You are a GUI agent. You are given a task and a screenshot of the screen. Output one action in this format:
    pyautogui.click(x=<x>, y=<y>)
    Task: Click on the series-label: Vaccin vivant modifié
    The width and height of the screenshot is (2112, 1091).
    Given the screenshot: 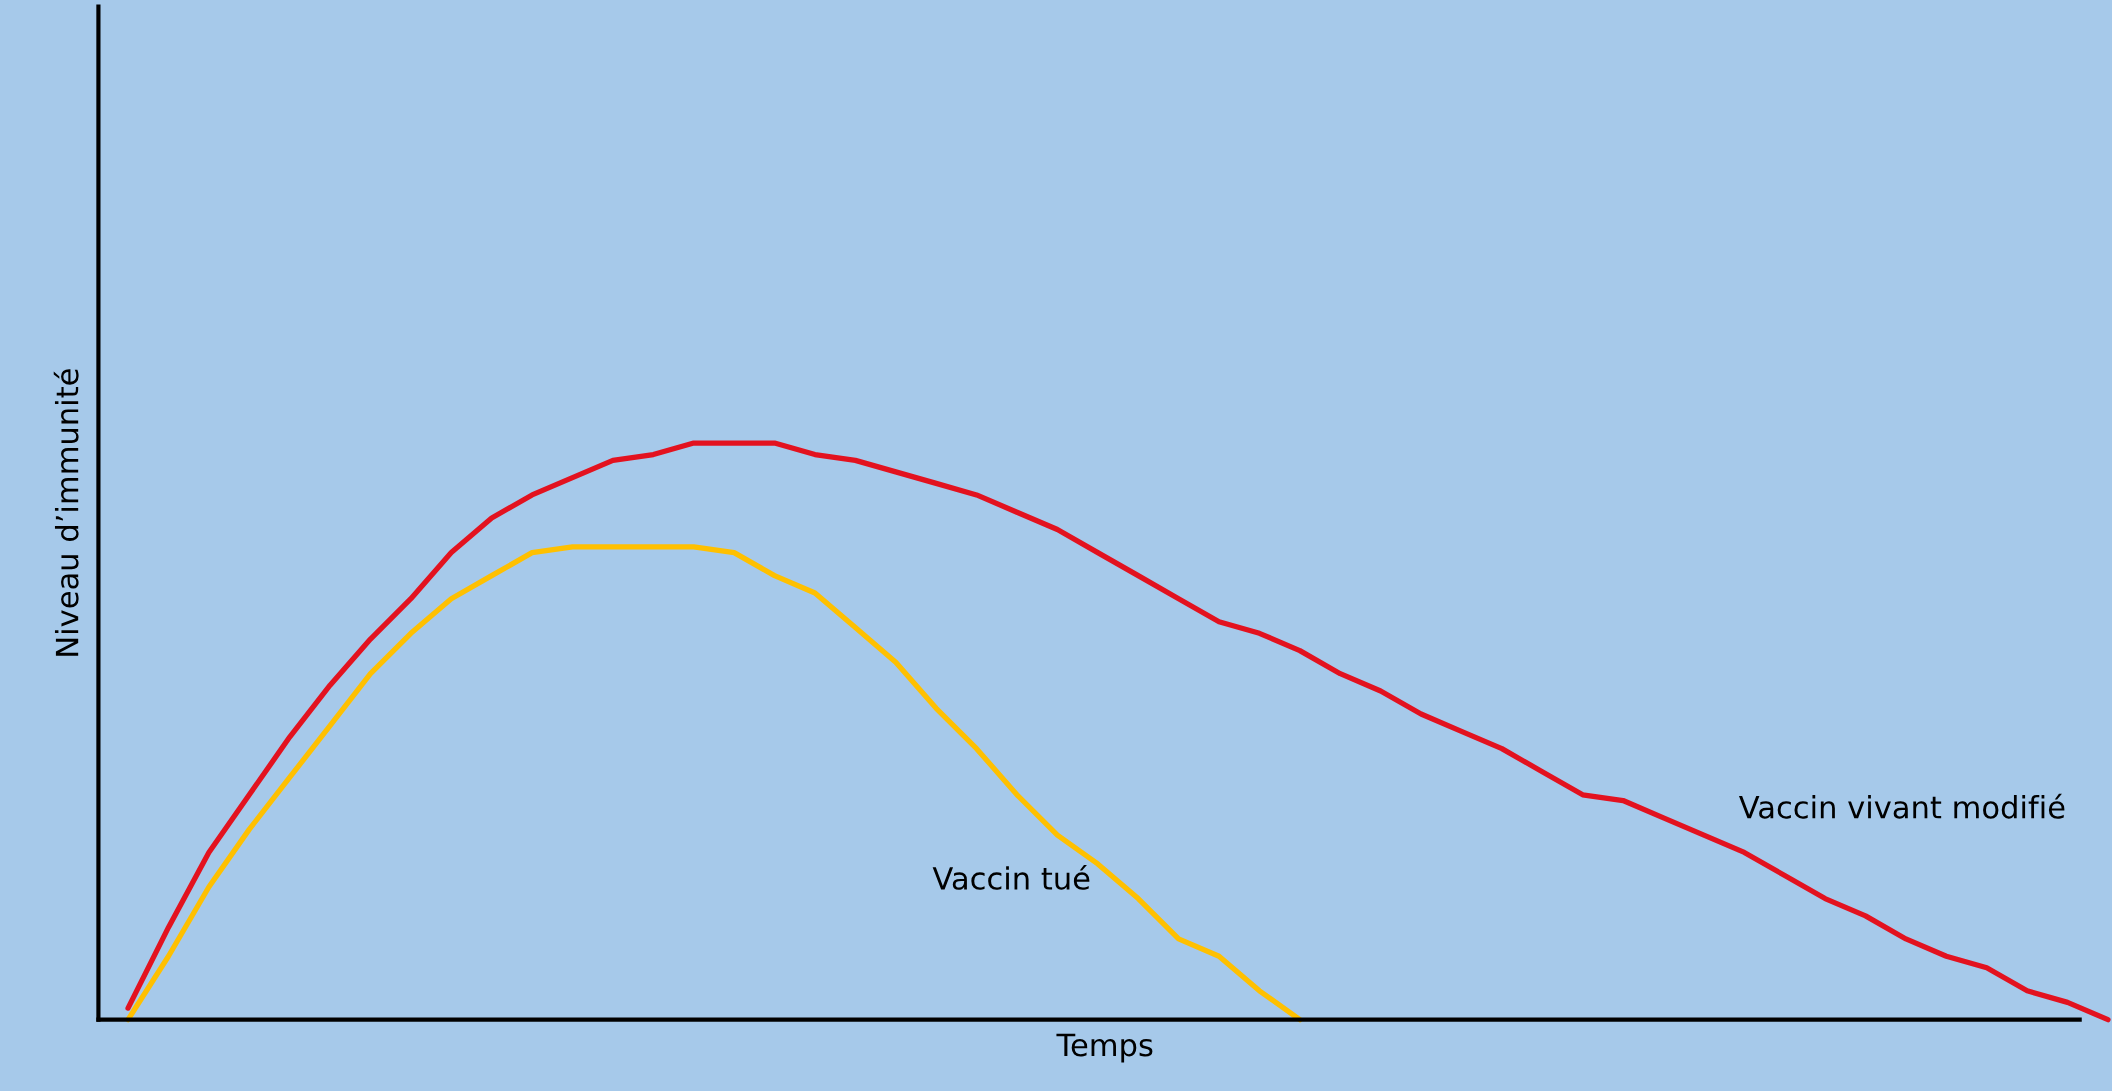 What is the action you would take?
    pyautogui.click(x=1901, y=806)
    